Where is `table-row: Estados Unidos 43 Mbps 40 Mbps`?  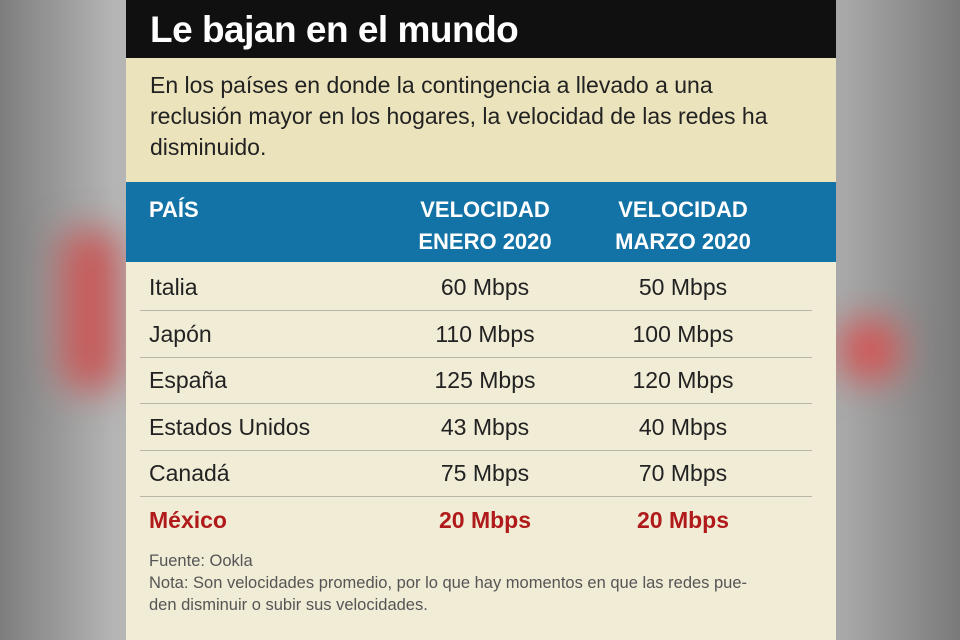
table-row: Estados Unidos 43 Mbps 40 Mbps is located at coordinates (476, 427).